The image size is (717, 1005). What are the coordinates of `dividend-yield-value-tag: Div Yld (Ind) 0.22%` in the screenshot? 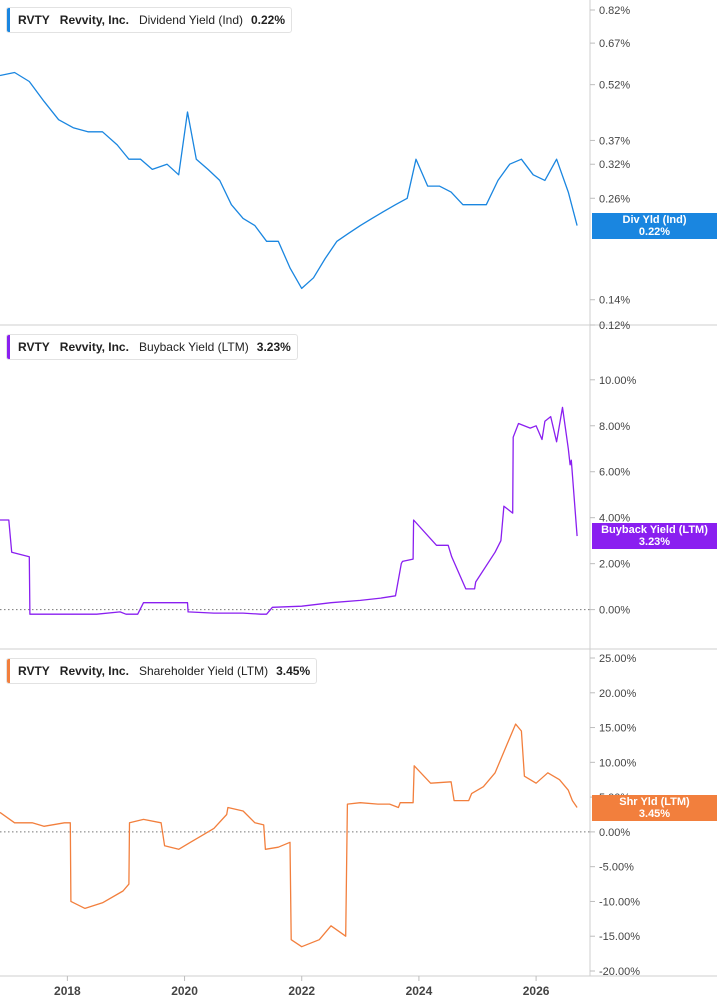 It's located at (654, 225).